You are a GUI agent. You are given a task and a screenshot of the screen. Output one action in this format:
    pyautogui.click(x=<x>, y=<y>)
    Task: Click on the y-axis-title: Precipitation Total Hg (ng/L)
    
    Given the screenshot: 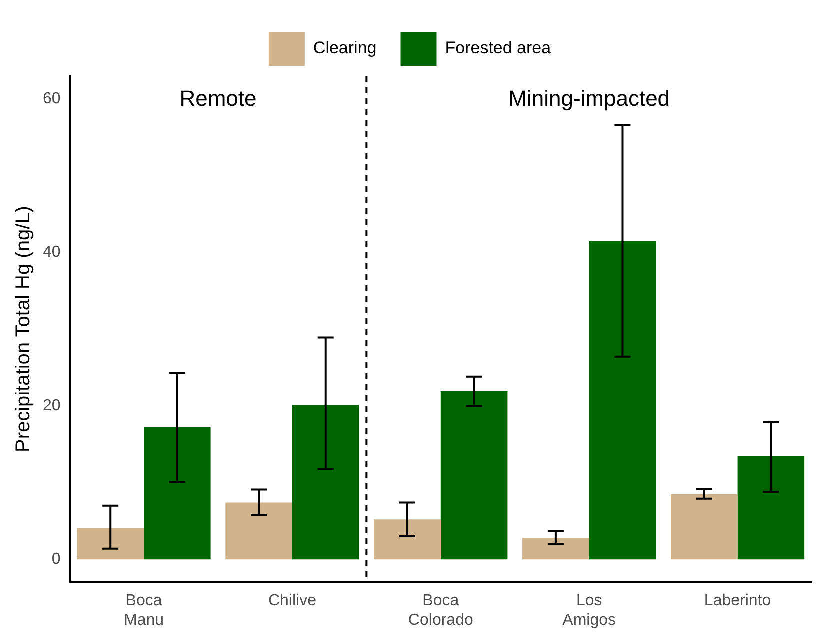 What is the action you would take?
    pyautogui.click(x=23, y=329)
    